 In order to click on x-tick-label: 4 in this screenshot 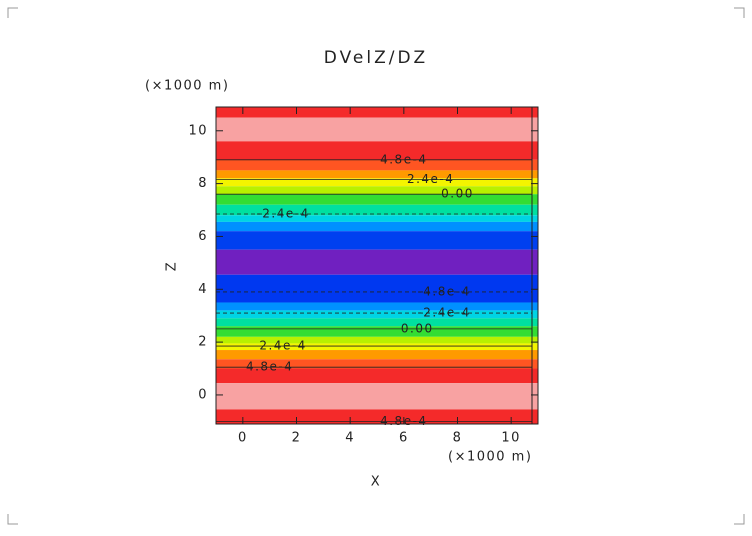, I will do `click(350, 438)`.